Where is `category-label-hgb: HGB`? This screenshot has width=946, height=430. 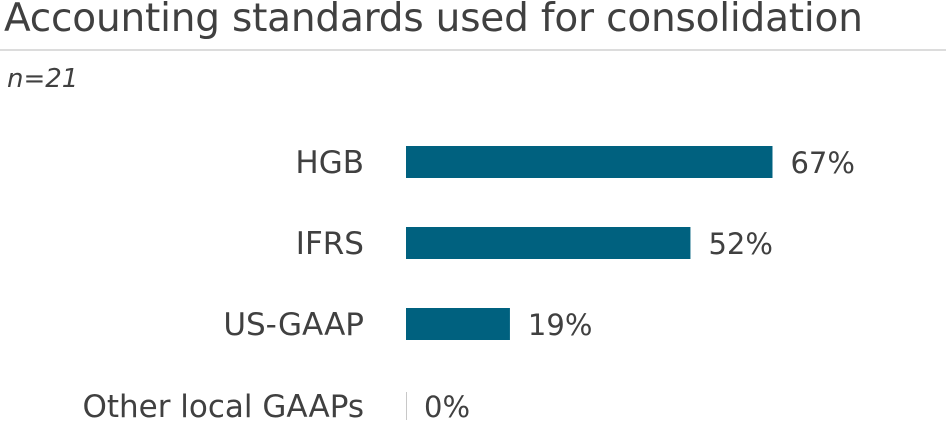 category-label-hgb: HGB is located at coordinates (329, 163).